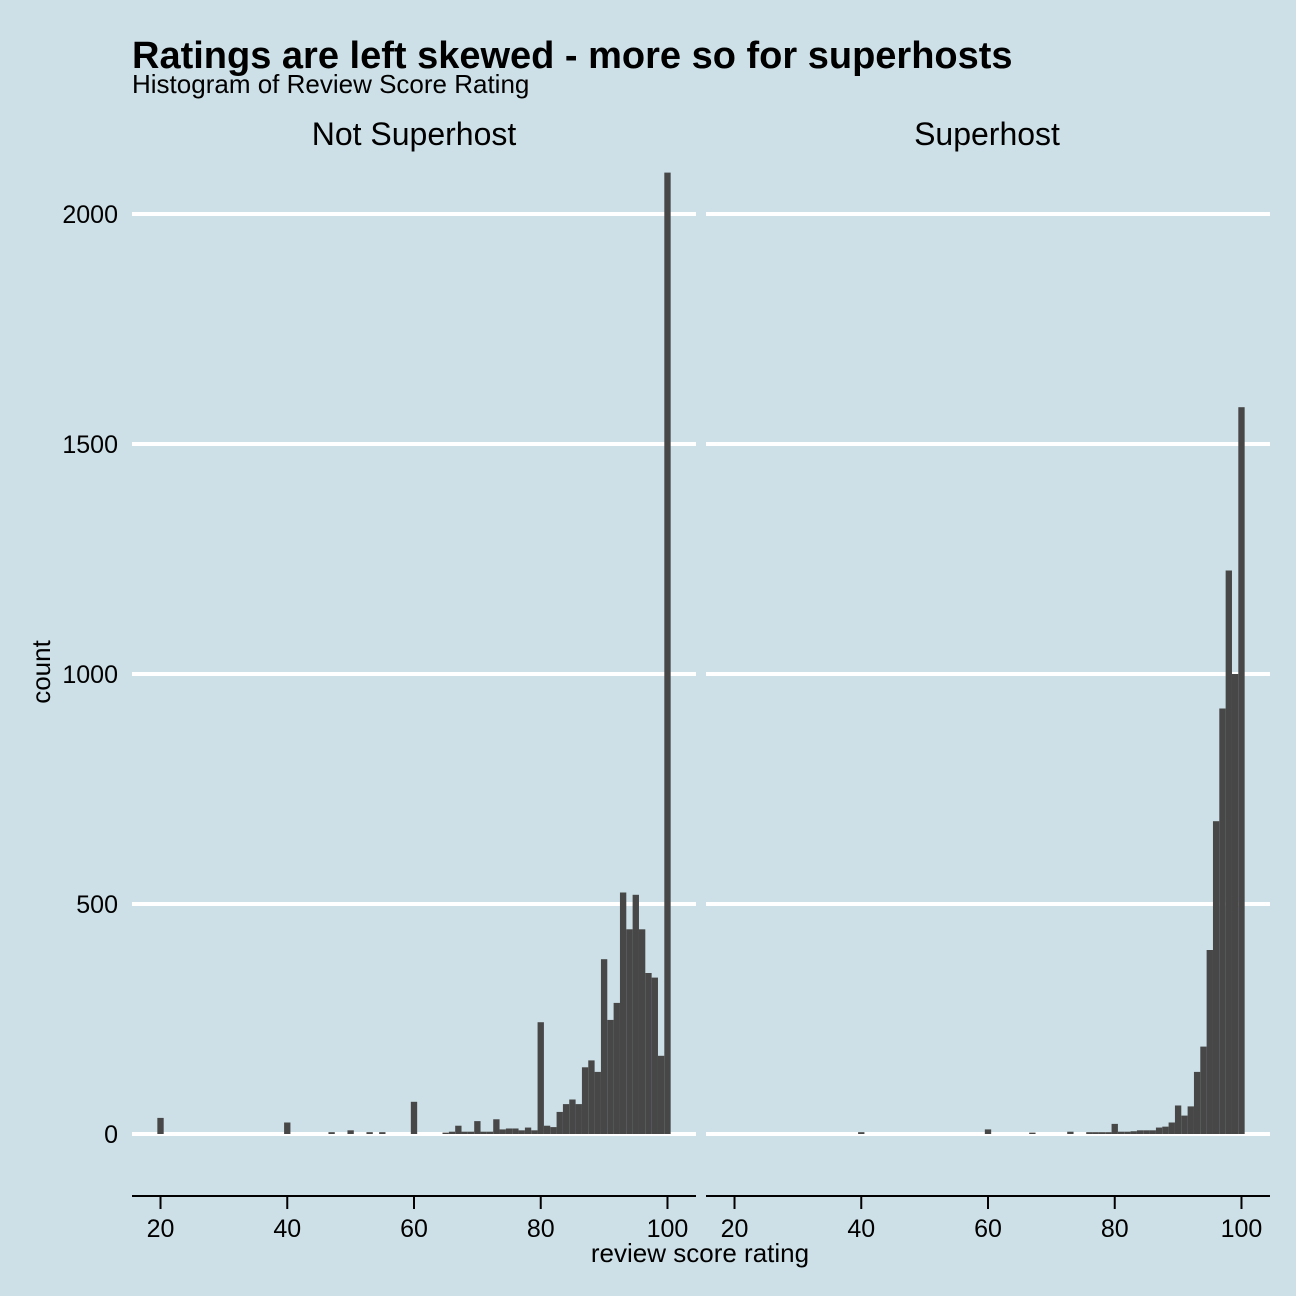 The height and width of the screenshot is (1296, 1296). Describe the element at coordinates (161, 1229) in the screenshot. I see `x-tick-label-not-superhost-20: 20` at that location.